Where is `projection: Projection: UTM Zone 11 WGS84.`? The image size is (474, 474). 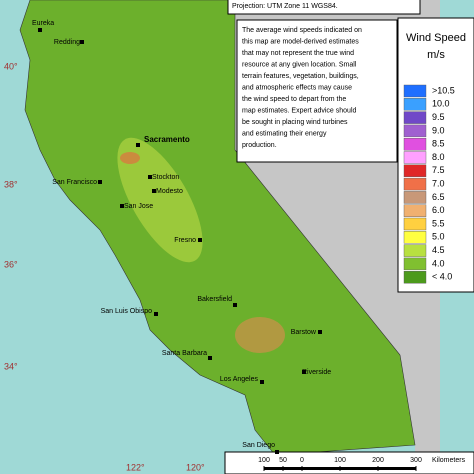
projection: Projection: UTM Zone 11 WGS84. is located at coordinates (285, 6).